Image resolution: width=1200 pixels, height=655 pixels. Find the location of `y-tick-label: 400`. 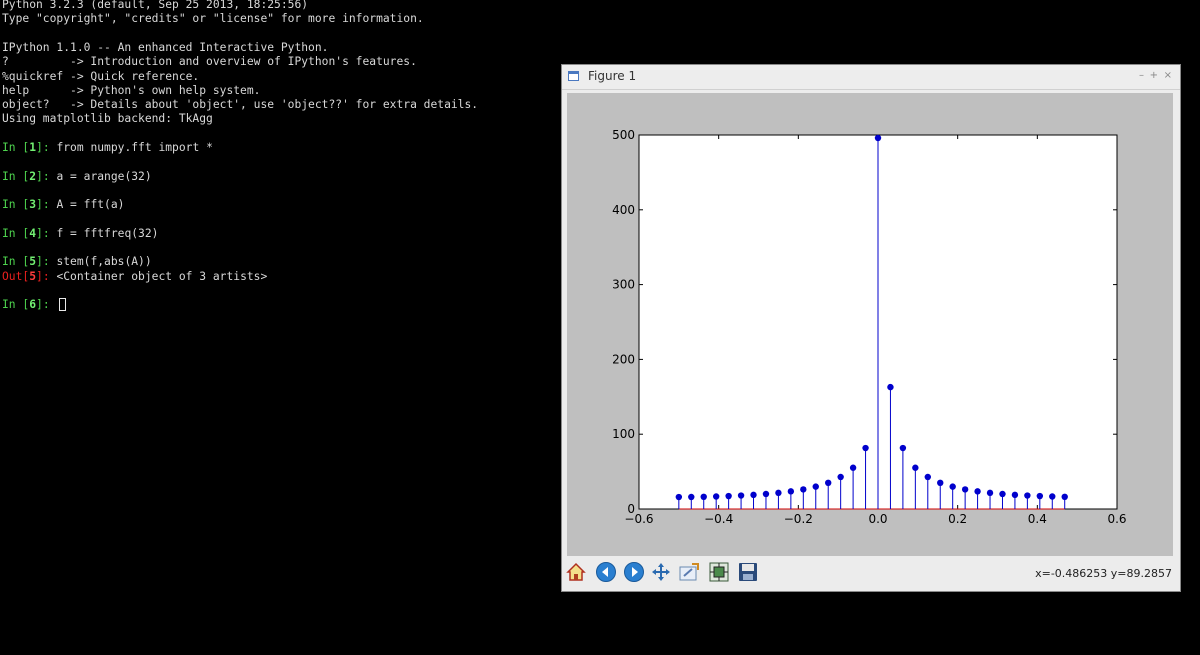

y-tick-label: 400 is located at coordinates (623, 210).